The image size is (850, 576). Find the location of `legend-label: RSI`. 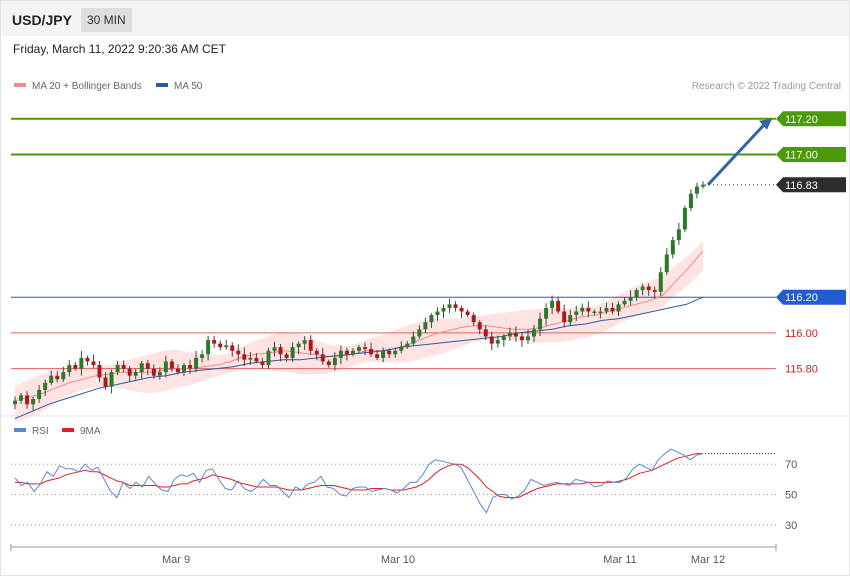

legend-label: RSI is located at coordinates (40, 431).